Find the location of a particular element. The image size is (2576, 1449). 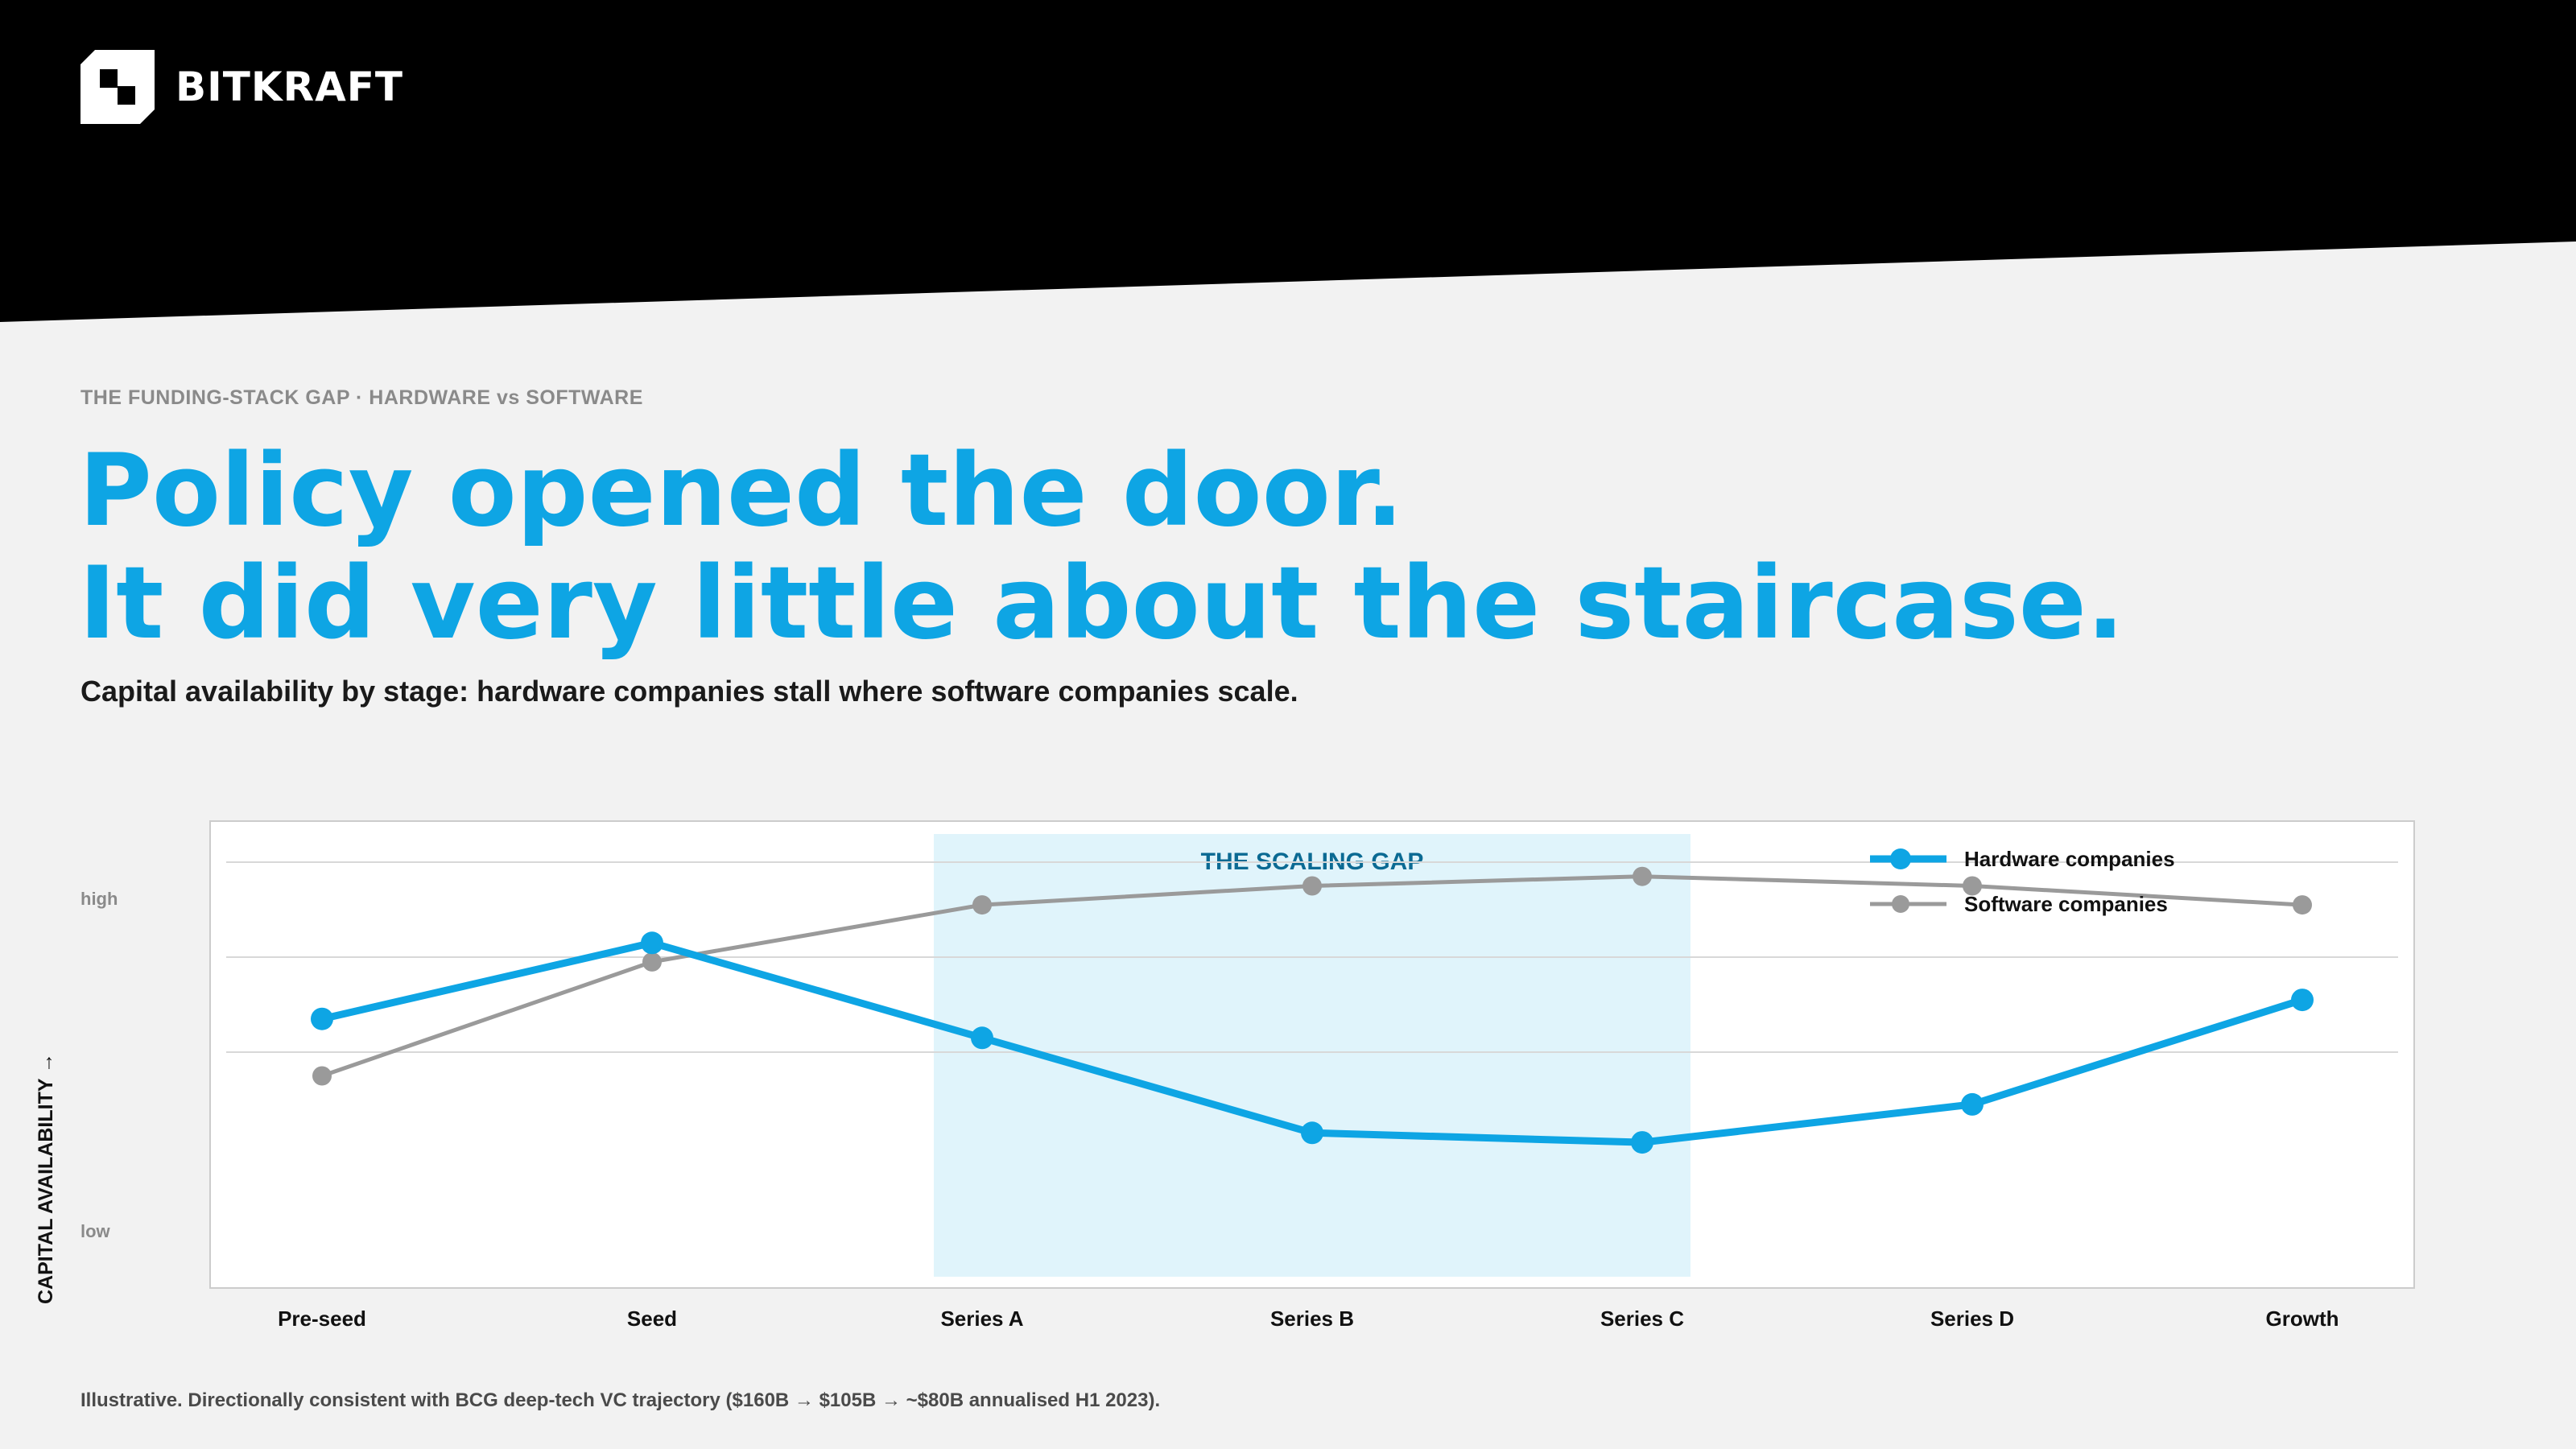

x-tick-label: Series A is located at coordinates (981, 1319).